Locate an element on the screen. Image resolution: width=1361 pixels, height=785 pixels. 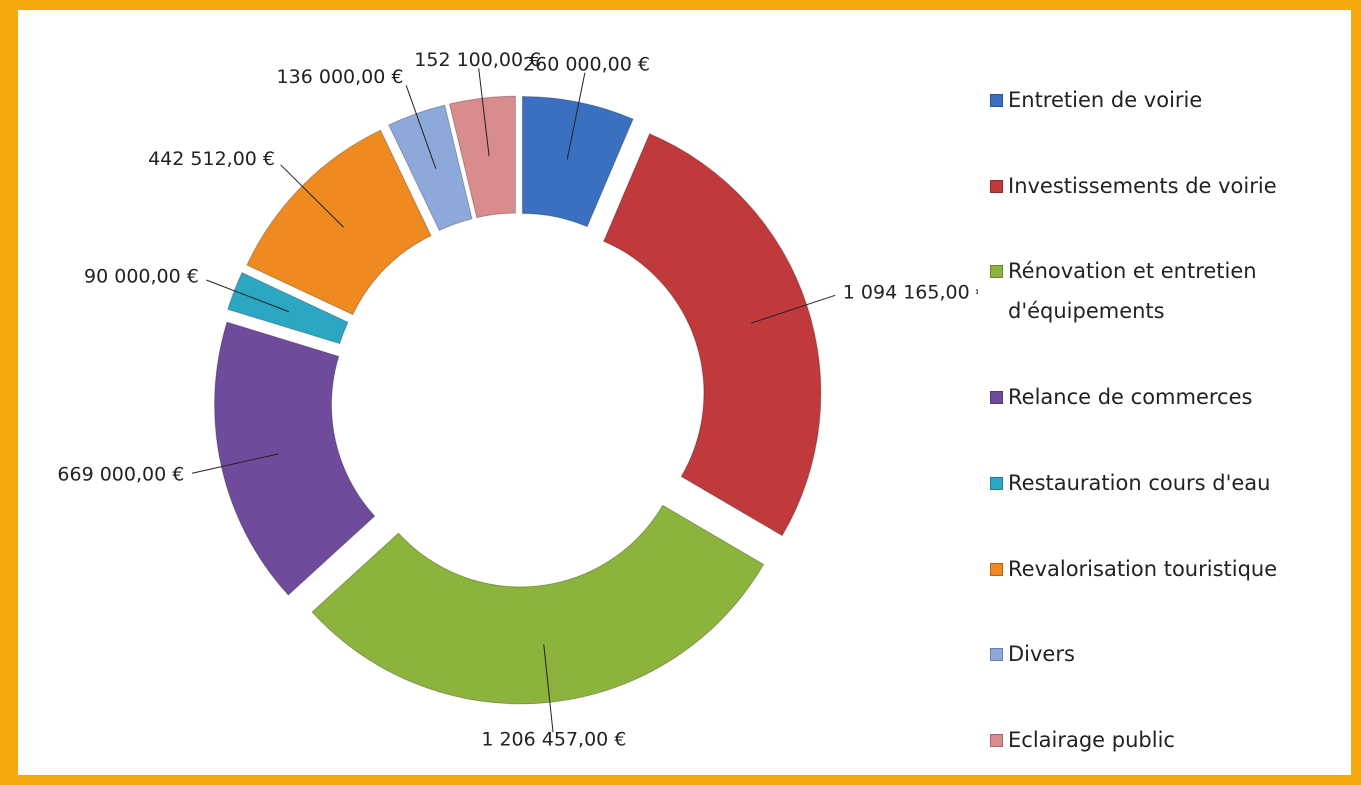
legend-item: Restauration cours d'eau is located at coordinates (1165, 483).